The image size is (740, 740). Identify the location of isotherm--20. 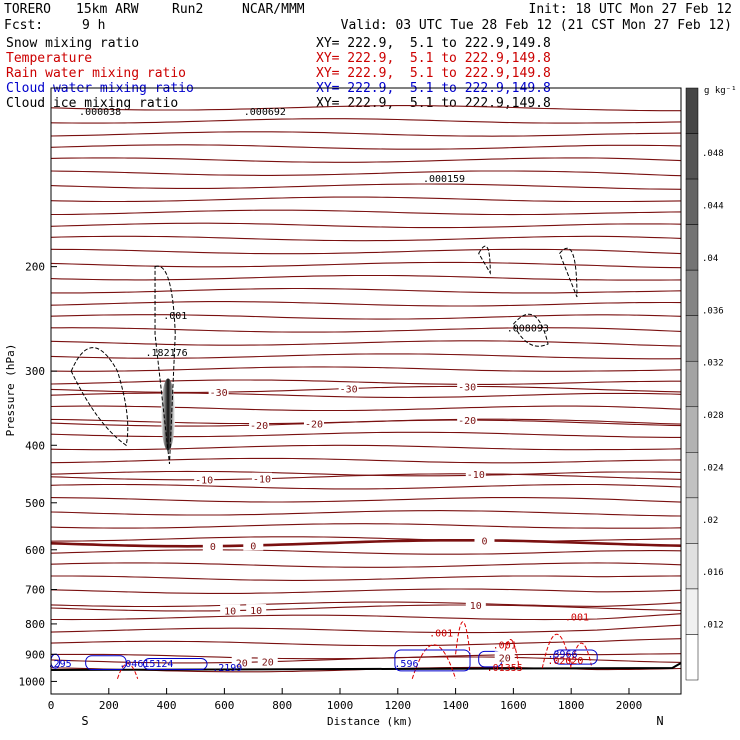
(366, 423).